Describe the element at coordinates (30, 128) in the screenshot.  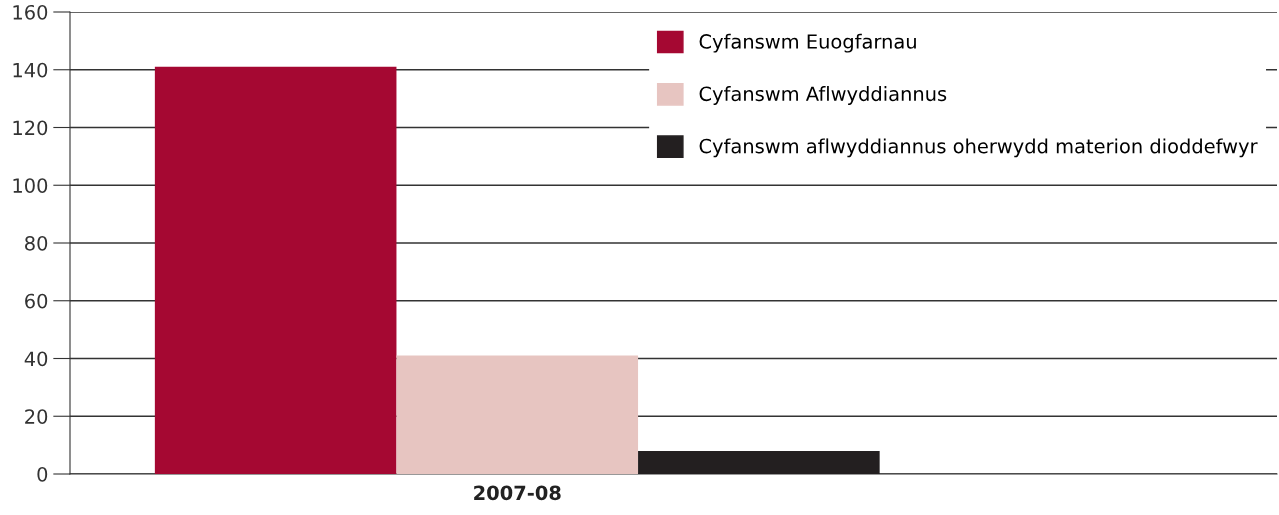
I see `y-tick-label: 120` at that location.